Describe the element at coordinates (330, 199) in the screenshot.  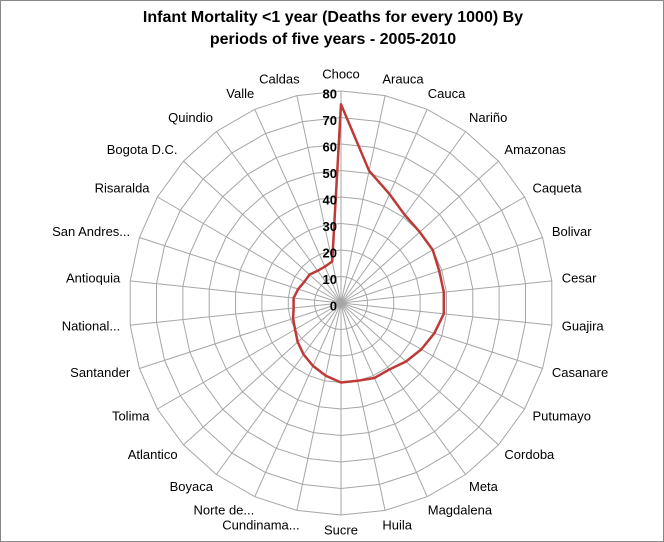
I see `y-tick-label: 40` at that location.